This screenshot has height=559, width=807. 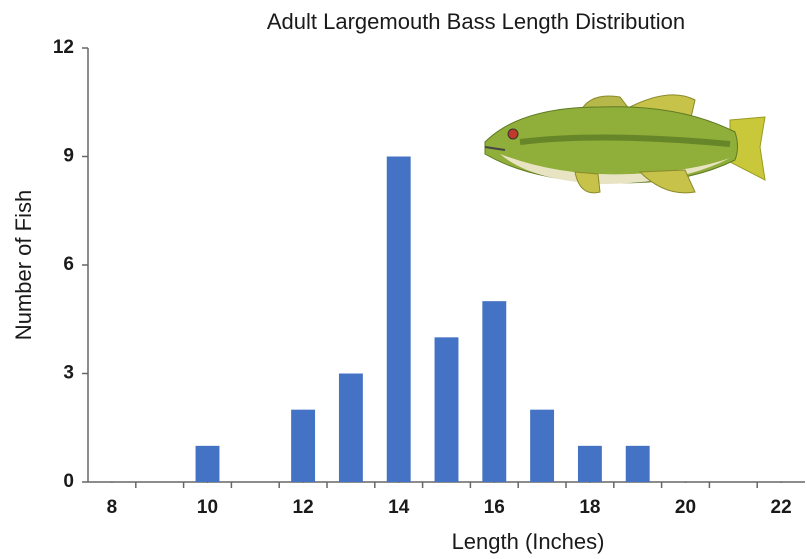 What do you see at coordinates (207, 507) in the screenshot?
I see `x-tick-label: 10` at bounding box center [207, 507].